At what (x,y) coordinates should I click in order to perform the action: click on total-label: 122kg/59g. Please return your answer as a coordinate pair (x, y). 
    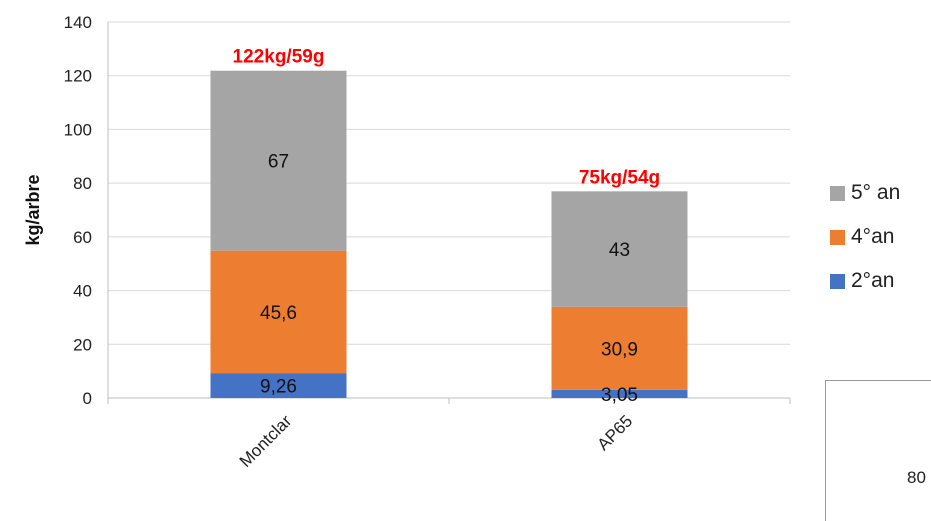
    Looking at the image, I should click on (279, 57).